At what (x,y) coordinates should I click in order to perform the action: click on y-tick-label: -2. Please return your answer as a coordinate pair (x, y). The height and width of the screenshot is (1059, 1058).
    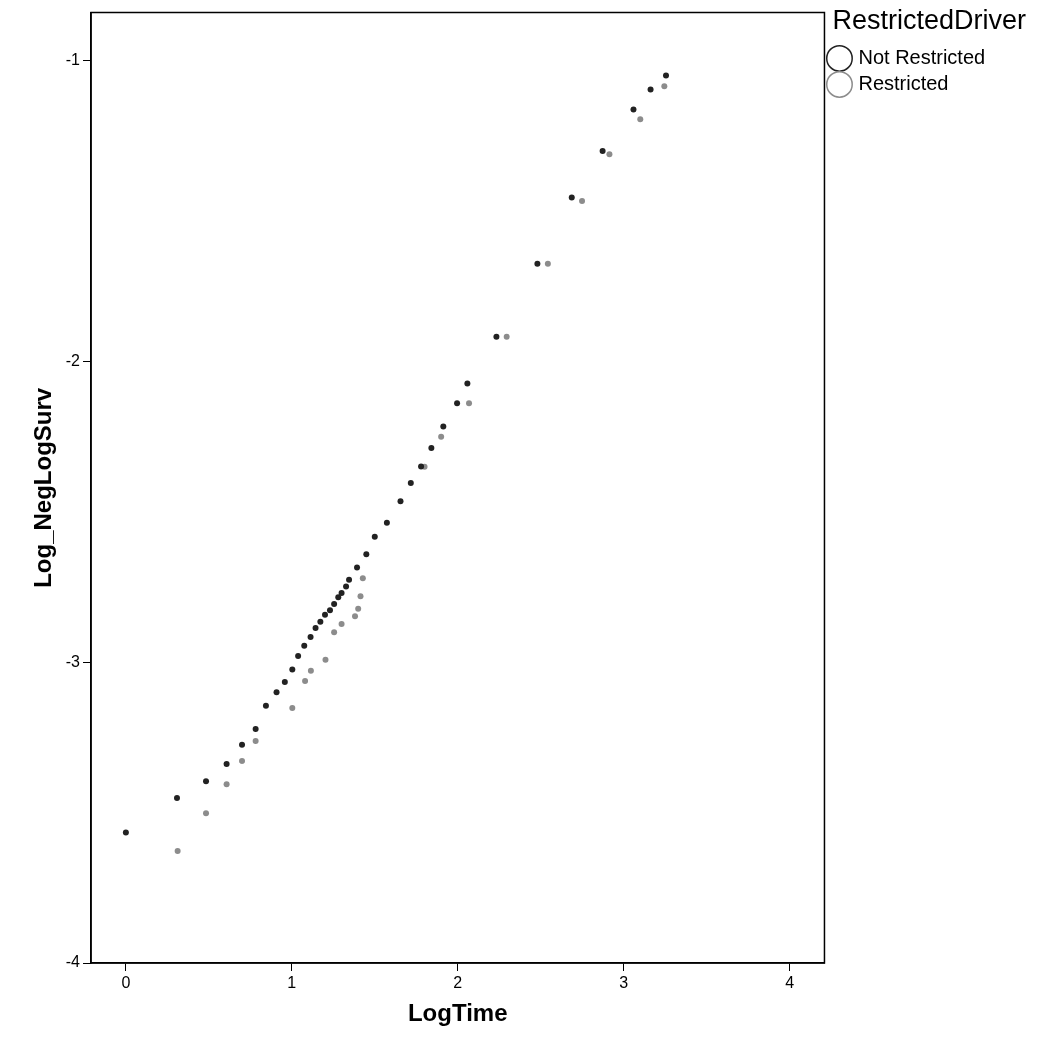
    Looking at the image, I should click on (73, 360).